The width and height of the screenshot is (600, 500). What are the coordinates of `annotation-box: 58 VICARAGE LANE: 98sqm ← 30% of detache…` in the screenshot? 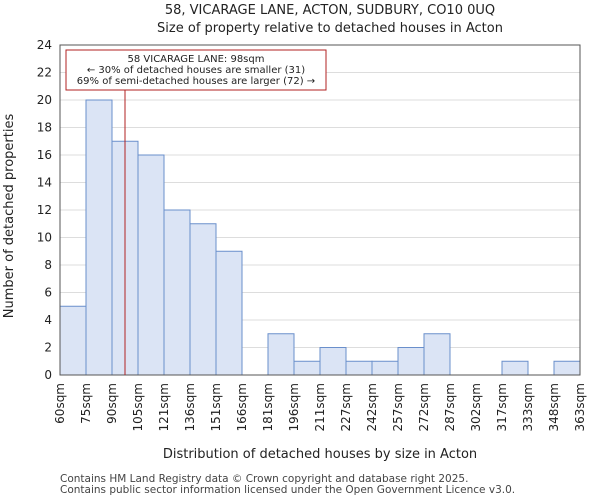 It's located at (196, 70).